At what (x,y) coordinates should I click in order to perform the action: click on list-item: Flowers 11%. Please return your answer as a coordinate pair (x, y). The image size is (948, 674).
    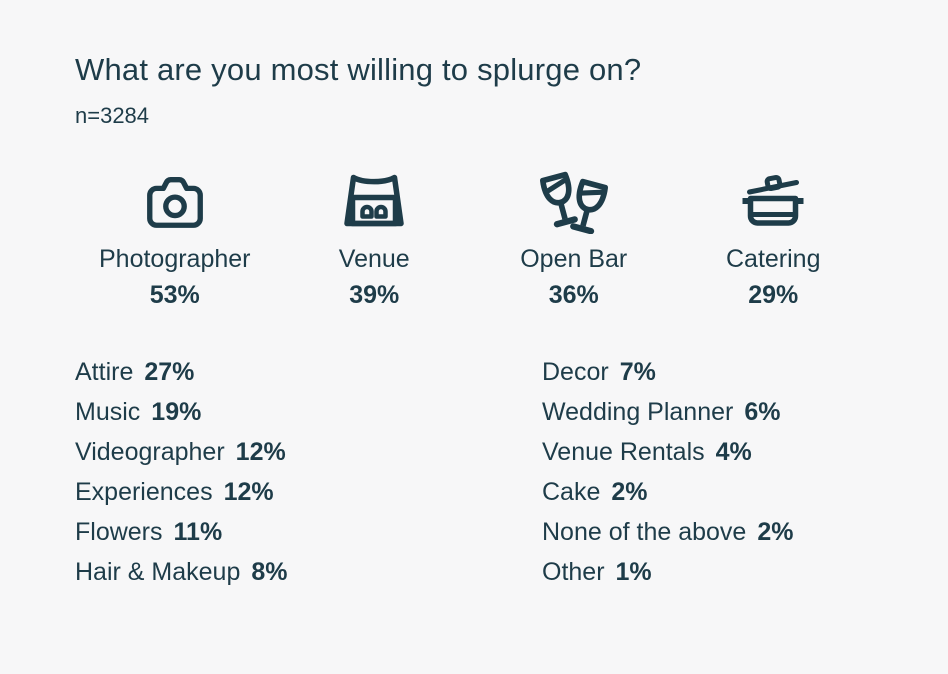
    Looking at the image, I should click on (308, 532).